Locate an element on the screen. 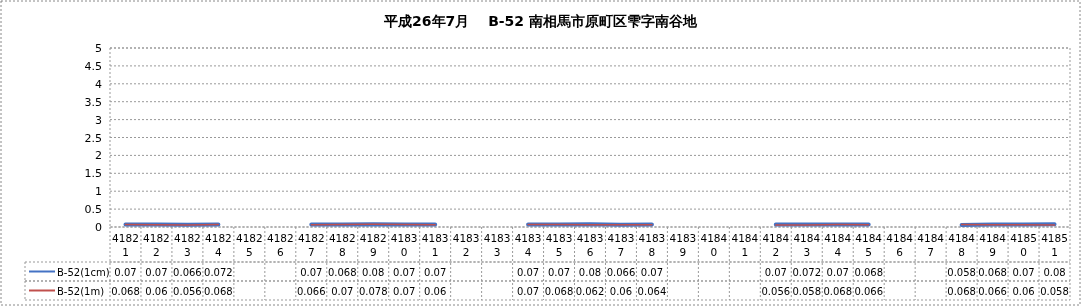  y-tick-label: 2.5 is located at coordinates (93, 138).